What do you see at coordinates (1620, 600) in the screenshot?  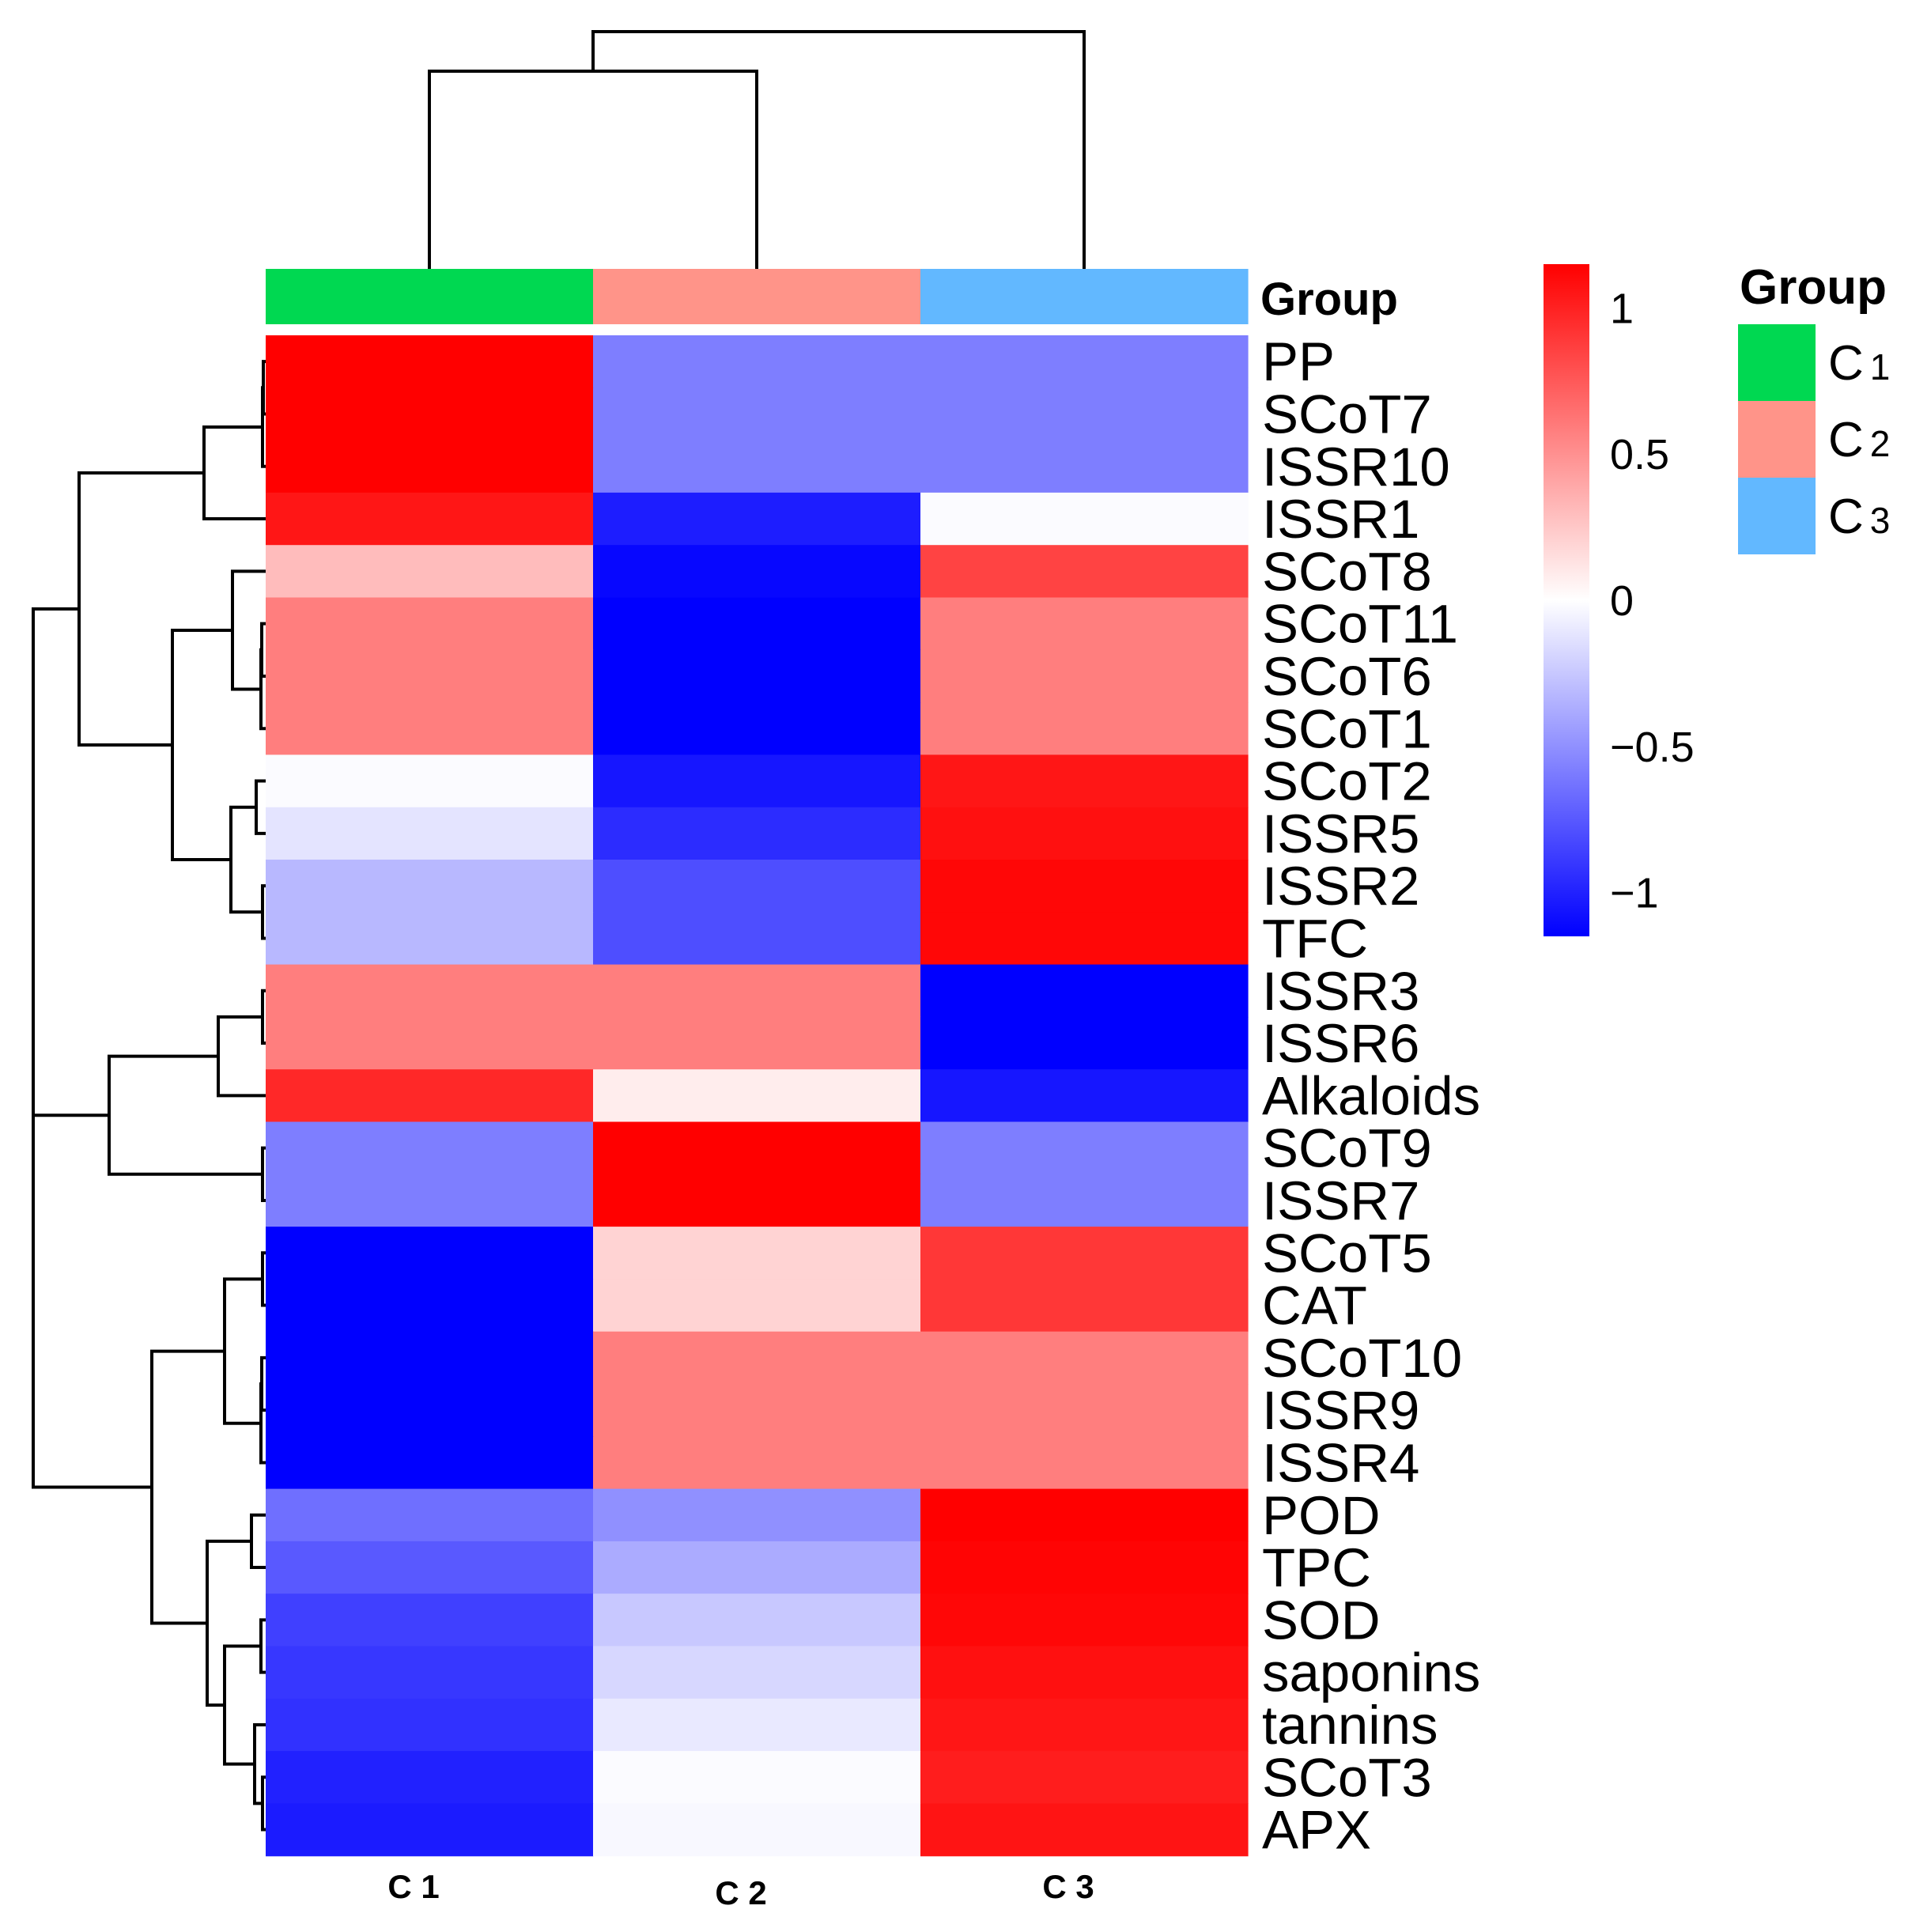 I see `colorbar: 1 0.5 0 −0.5 −1` at bounding box center [1620, 600].